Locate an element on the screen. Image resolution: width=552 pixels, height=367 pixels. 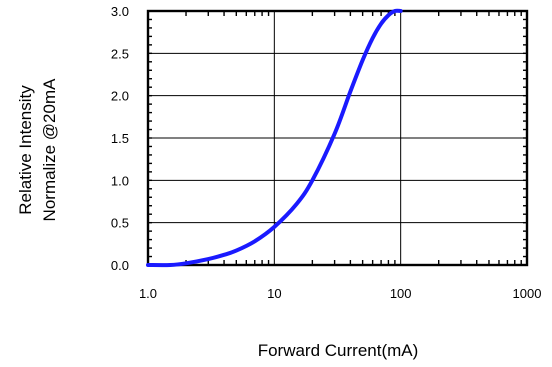
x-axis-title: Forward Current(mA) is located at coordinates (338, 350).